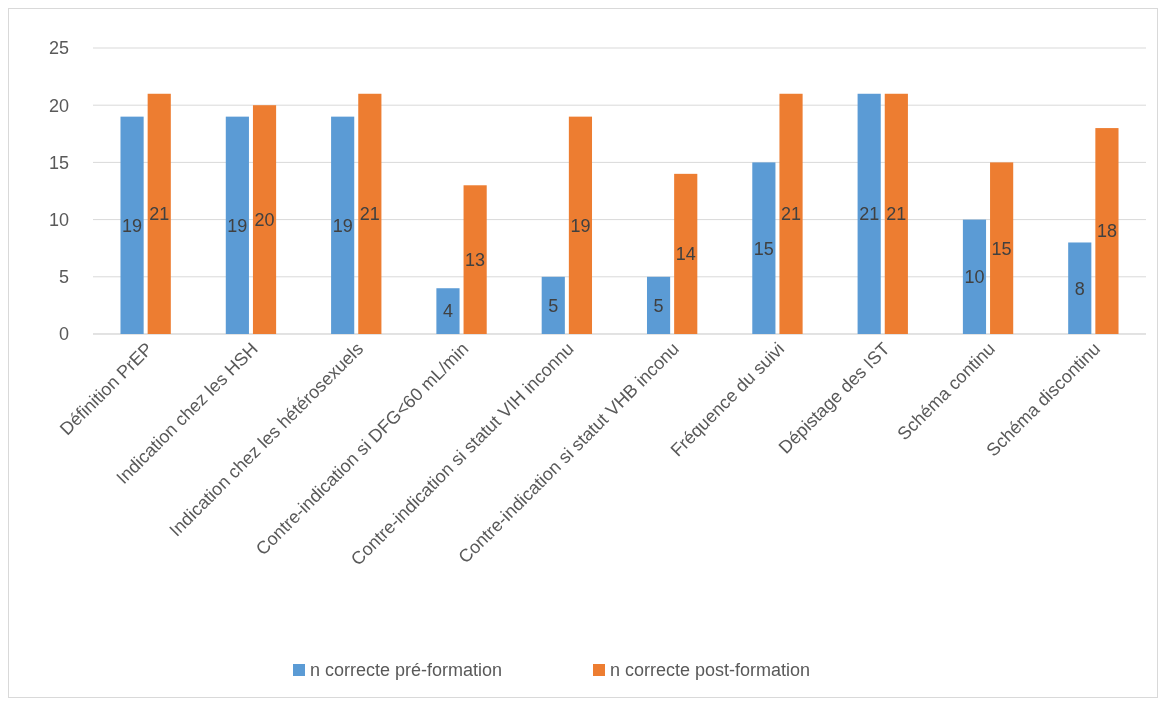 This screenshot has width=1166, height=702. Describe the element at coordinates (710, 670) in the screenshot. I see `legend-label: n correcte post-formation` at that location.